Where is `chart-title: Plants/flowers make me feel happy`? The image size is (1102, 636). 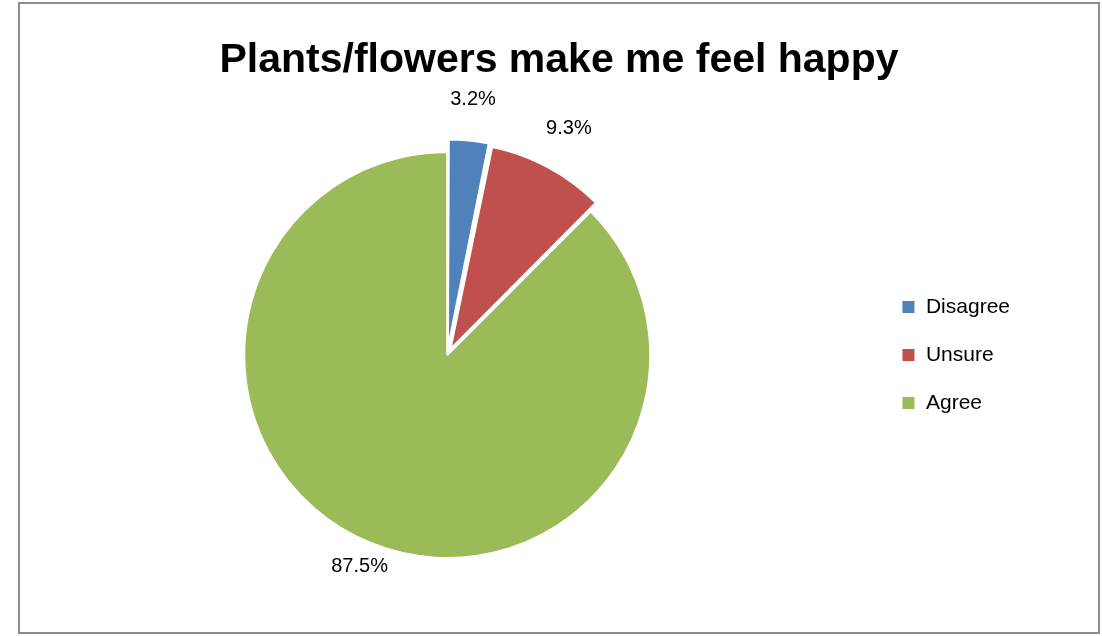
chart-title: Plants/flowers make me feel happy is located at coordinates (559, 58).